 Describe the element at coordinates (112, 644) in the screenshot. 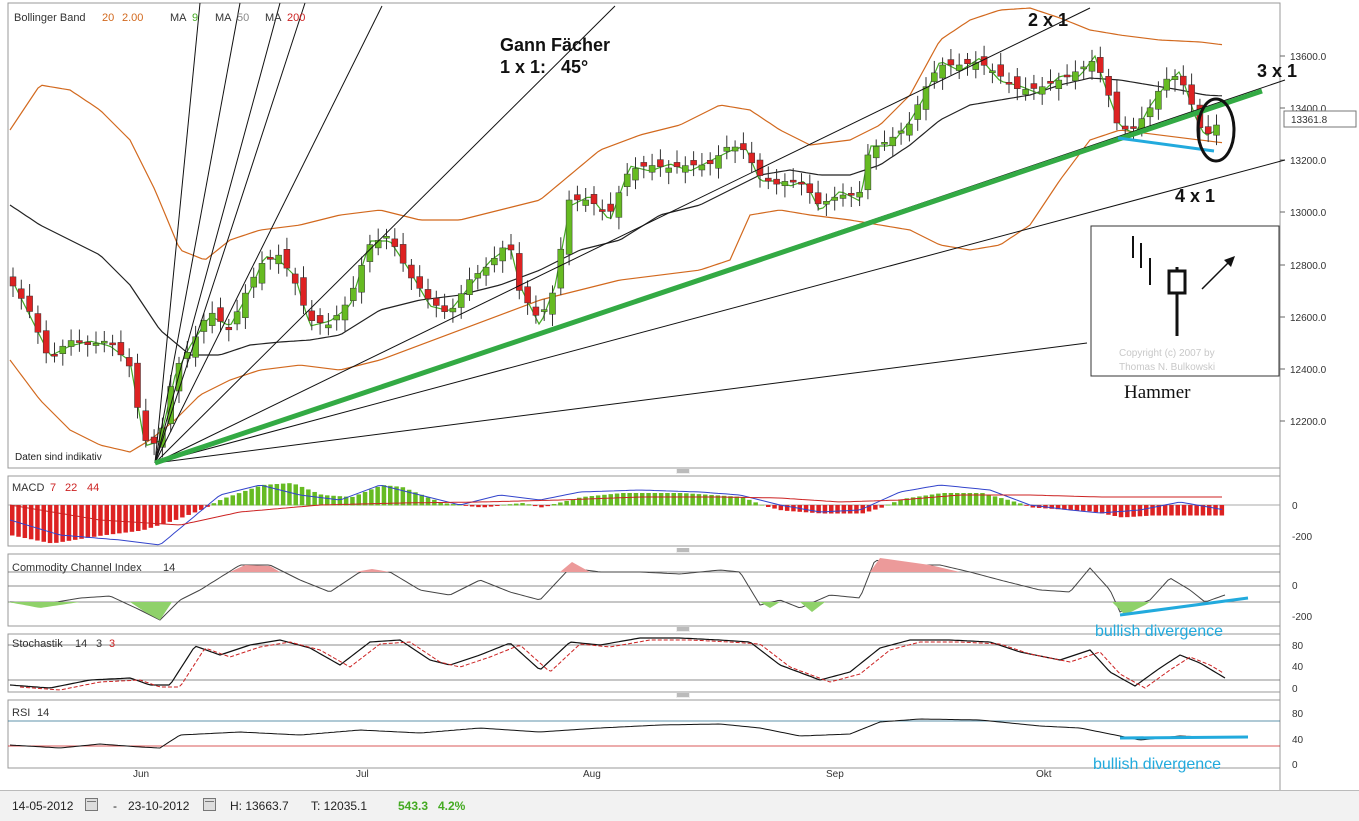

I see `stoch-p3: 3` at that location.